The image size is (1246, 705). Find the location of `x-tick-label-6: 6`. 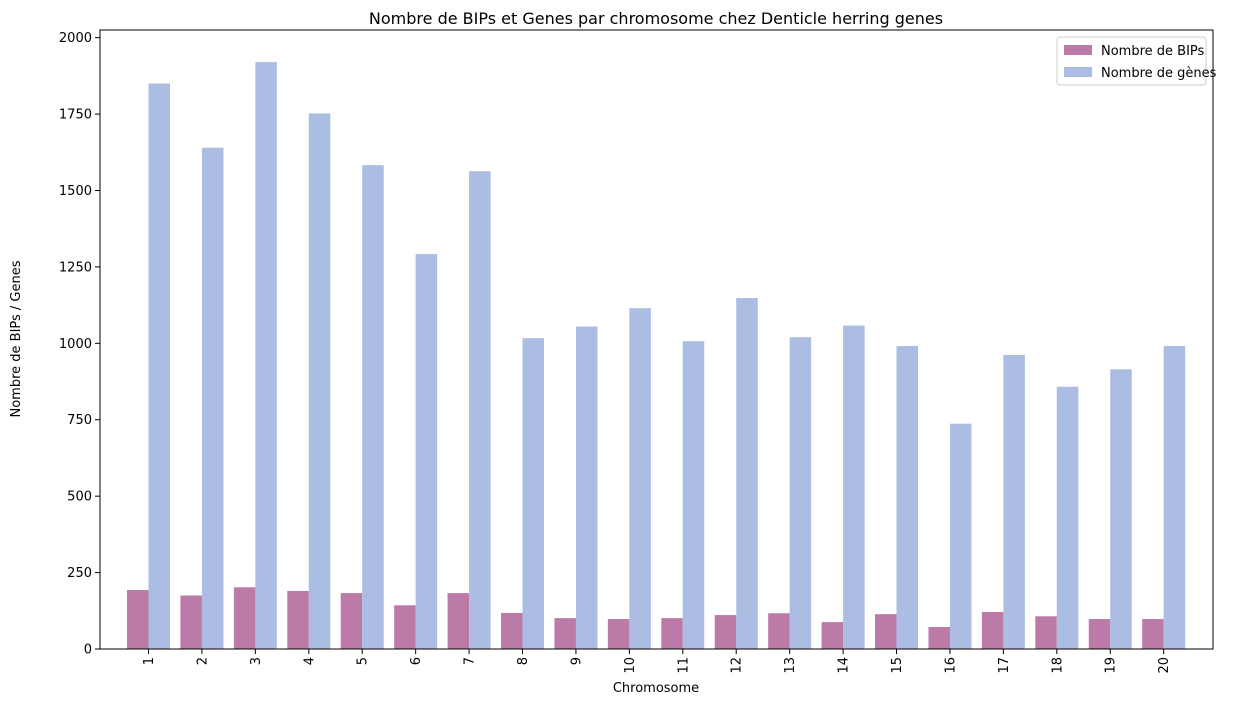

x-tick-label-6: 6 is located at coordinates (416, 661).